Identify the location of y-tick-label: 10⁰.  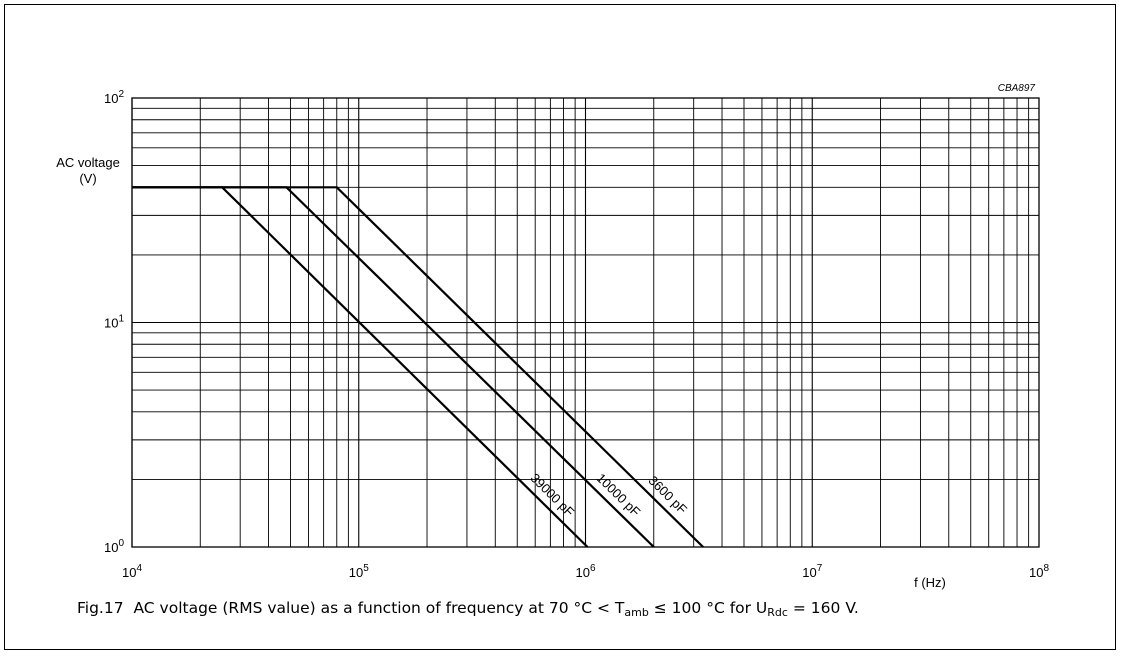
(114, 546).